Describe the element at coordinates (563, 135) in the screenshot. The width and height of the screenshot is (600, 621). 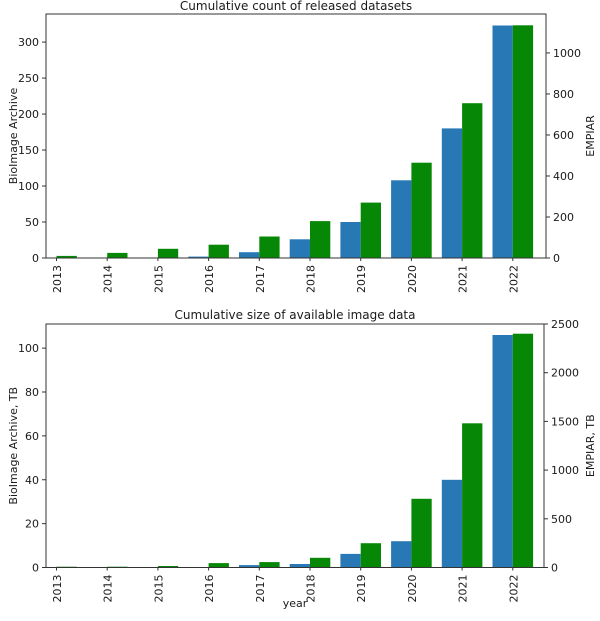
I see `right-tick-label: 600` at that location.